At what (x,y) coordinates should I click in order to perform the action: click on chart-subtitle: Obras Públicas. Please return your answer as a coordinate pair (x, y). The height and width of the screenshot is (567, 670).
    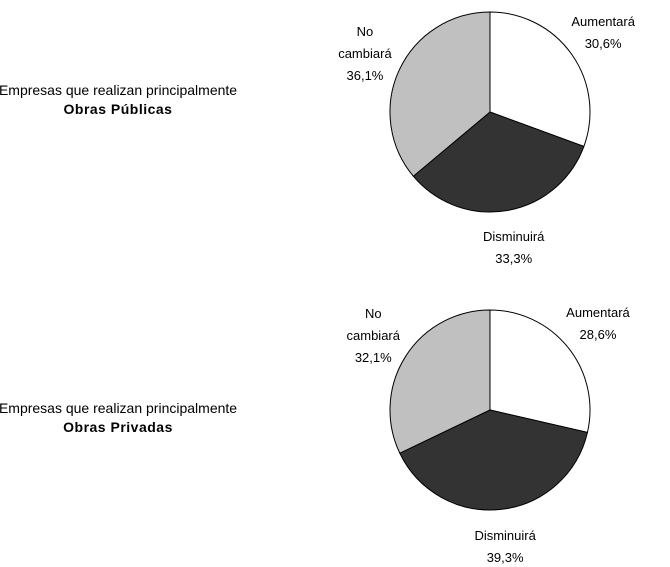
    Looking at the image, I should click on (118, 109).